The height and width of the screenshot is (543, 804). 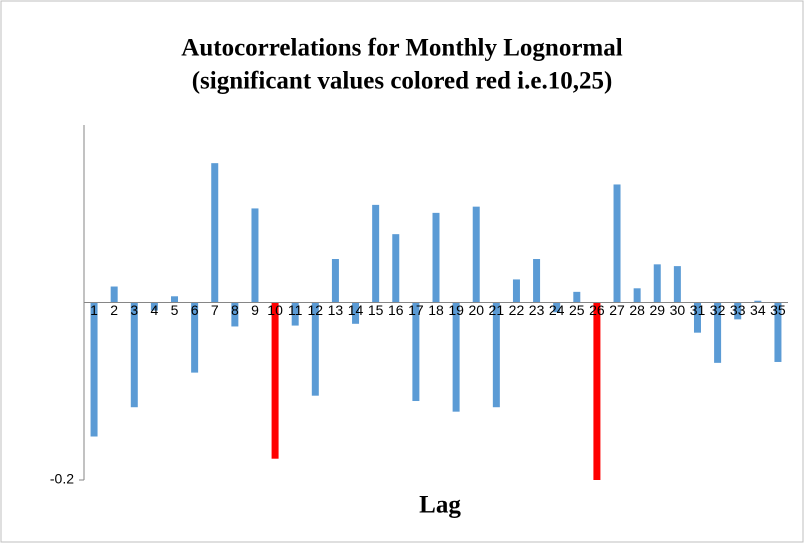 I want to click on x-tick-label: 10, so click(x=275, y=310).